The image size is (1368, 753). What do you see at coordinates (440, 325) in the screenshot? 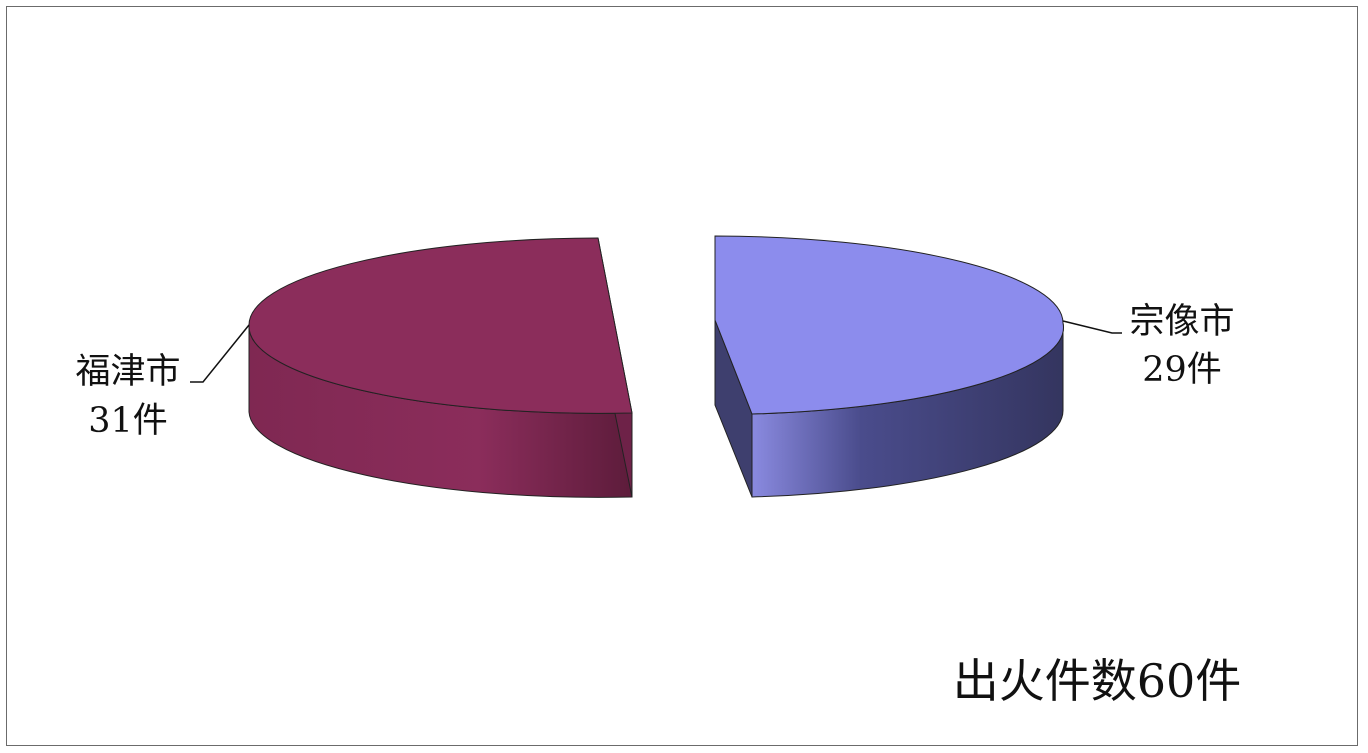
I see `pie-slice-fukutsu-top` at bounding box center [440, 325].